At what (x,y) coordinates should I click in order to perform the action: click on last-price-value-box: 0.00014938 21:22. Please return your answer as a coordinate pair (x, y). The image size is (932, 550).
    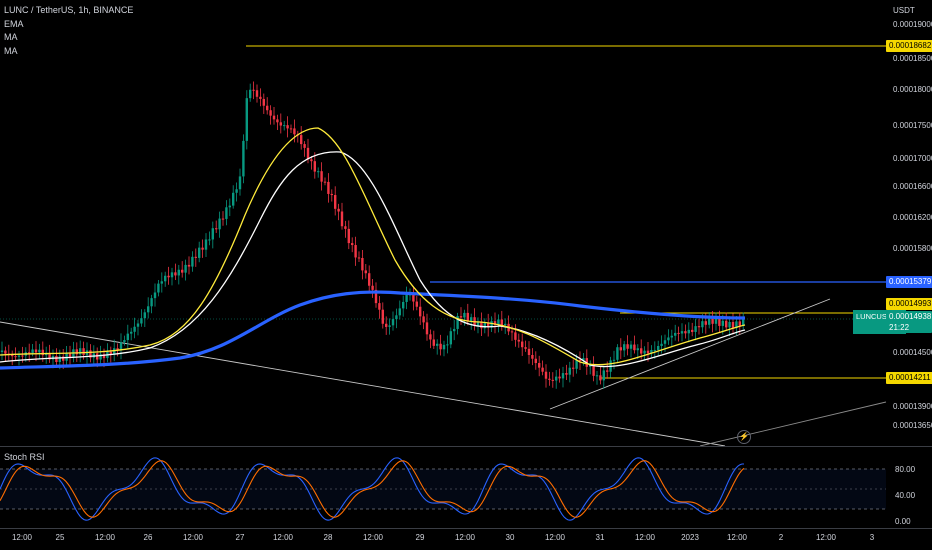
    Looking at the image, I should click on (909, 322).